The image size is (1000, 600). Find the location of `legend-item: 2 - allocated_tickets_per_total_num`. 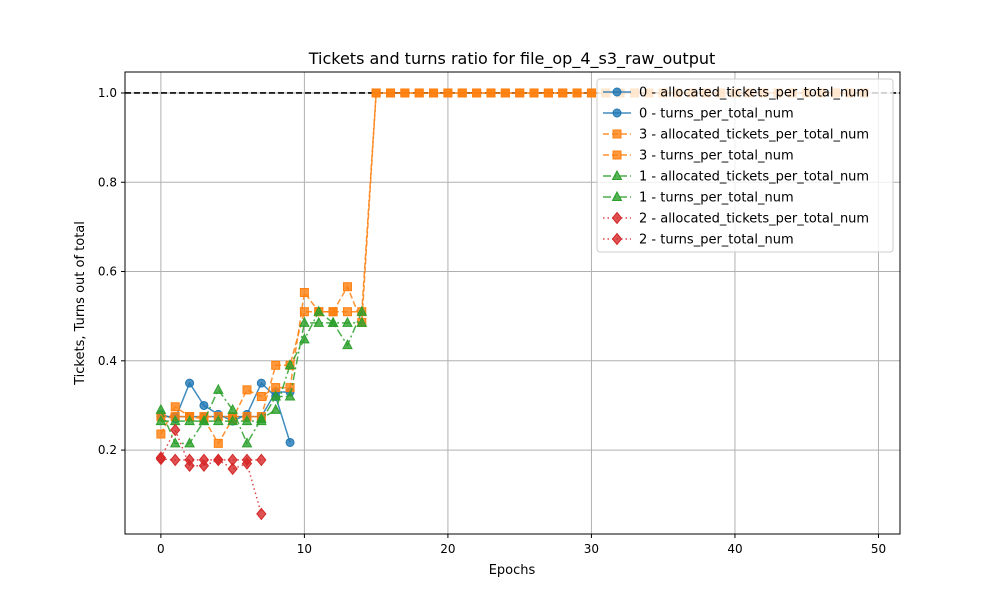

legend-item: 2 - allocated_tickets_per_total_num is located at coordinates (736, 219).